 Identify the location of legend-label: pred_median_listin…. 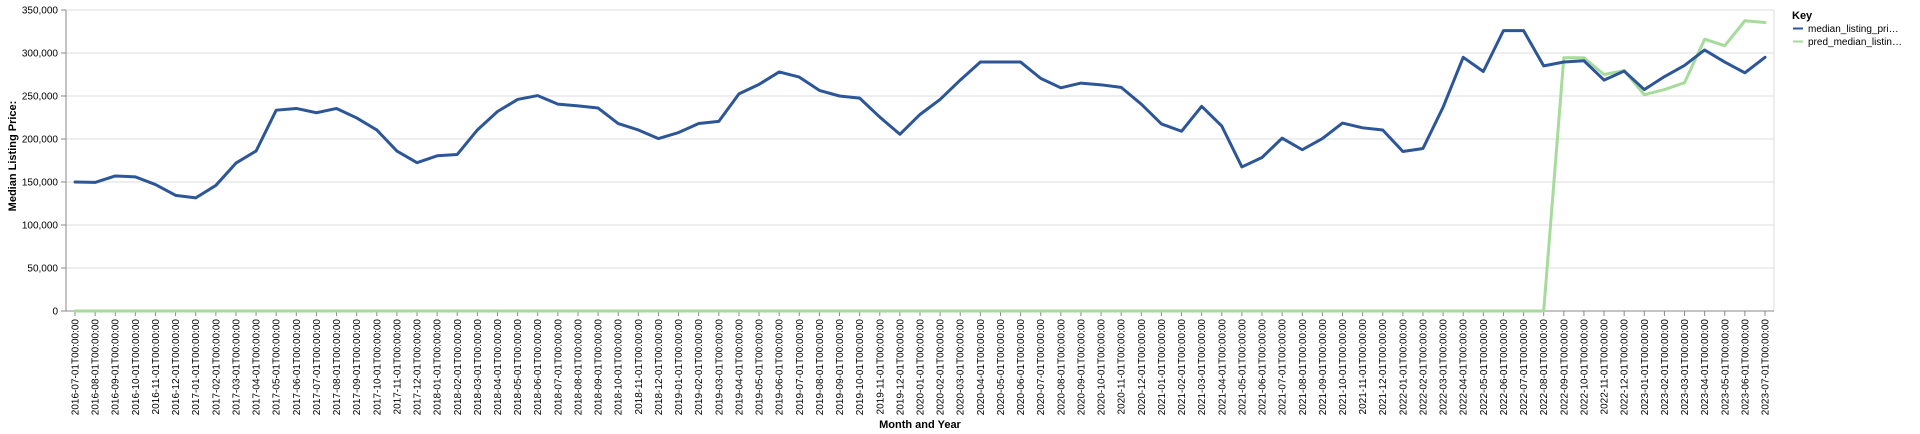
(1855, 42).